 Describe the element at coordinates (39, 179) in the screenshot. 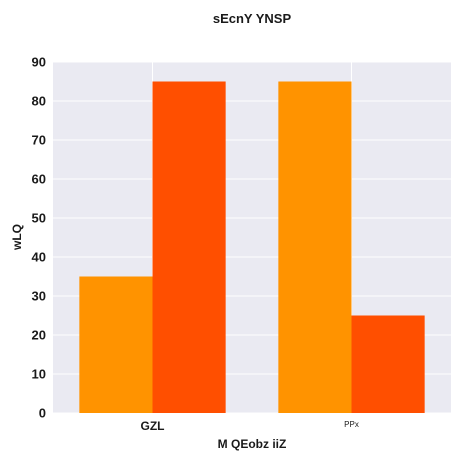

I see `y-tick-label: 60` at that location.